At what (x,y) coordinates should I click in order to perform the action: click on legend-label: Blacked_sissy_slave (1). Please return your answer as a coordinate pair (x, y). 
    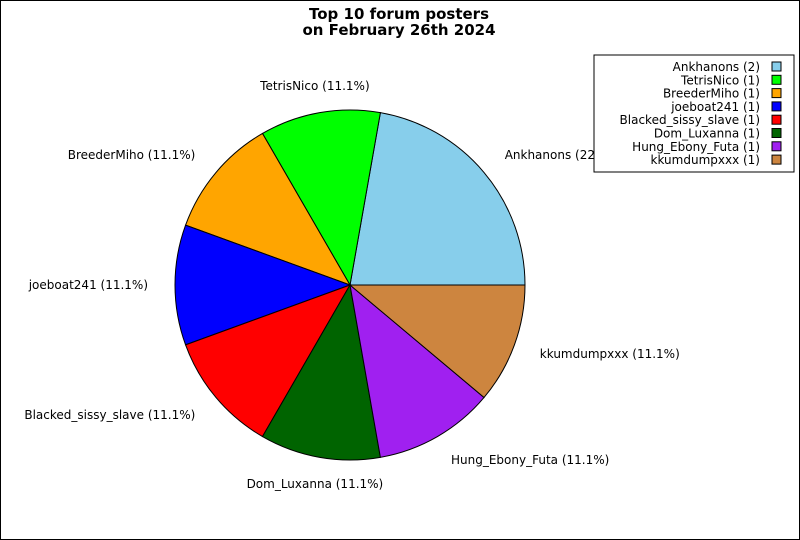
    Looking at the image, I should click on (690, 120).